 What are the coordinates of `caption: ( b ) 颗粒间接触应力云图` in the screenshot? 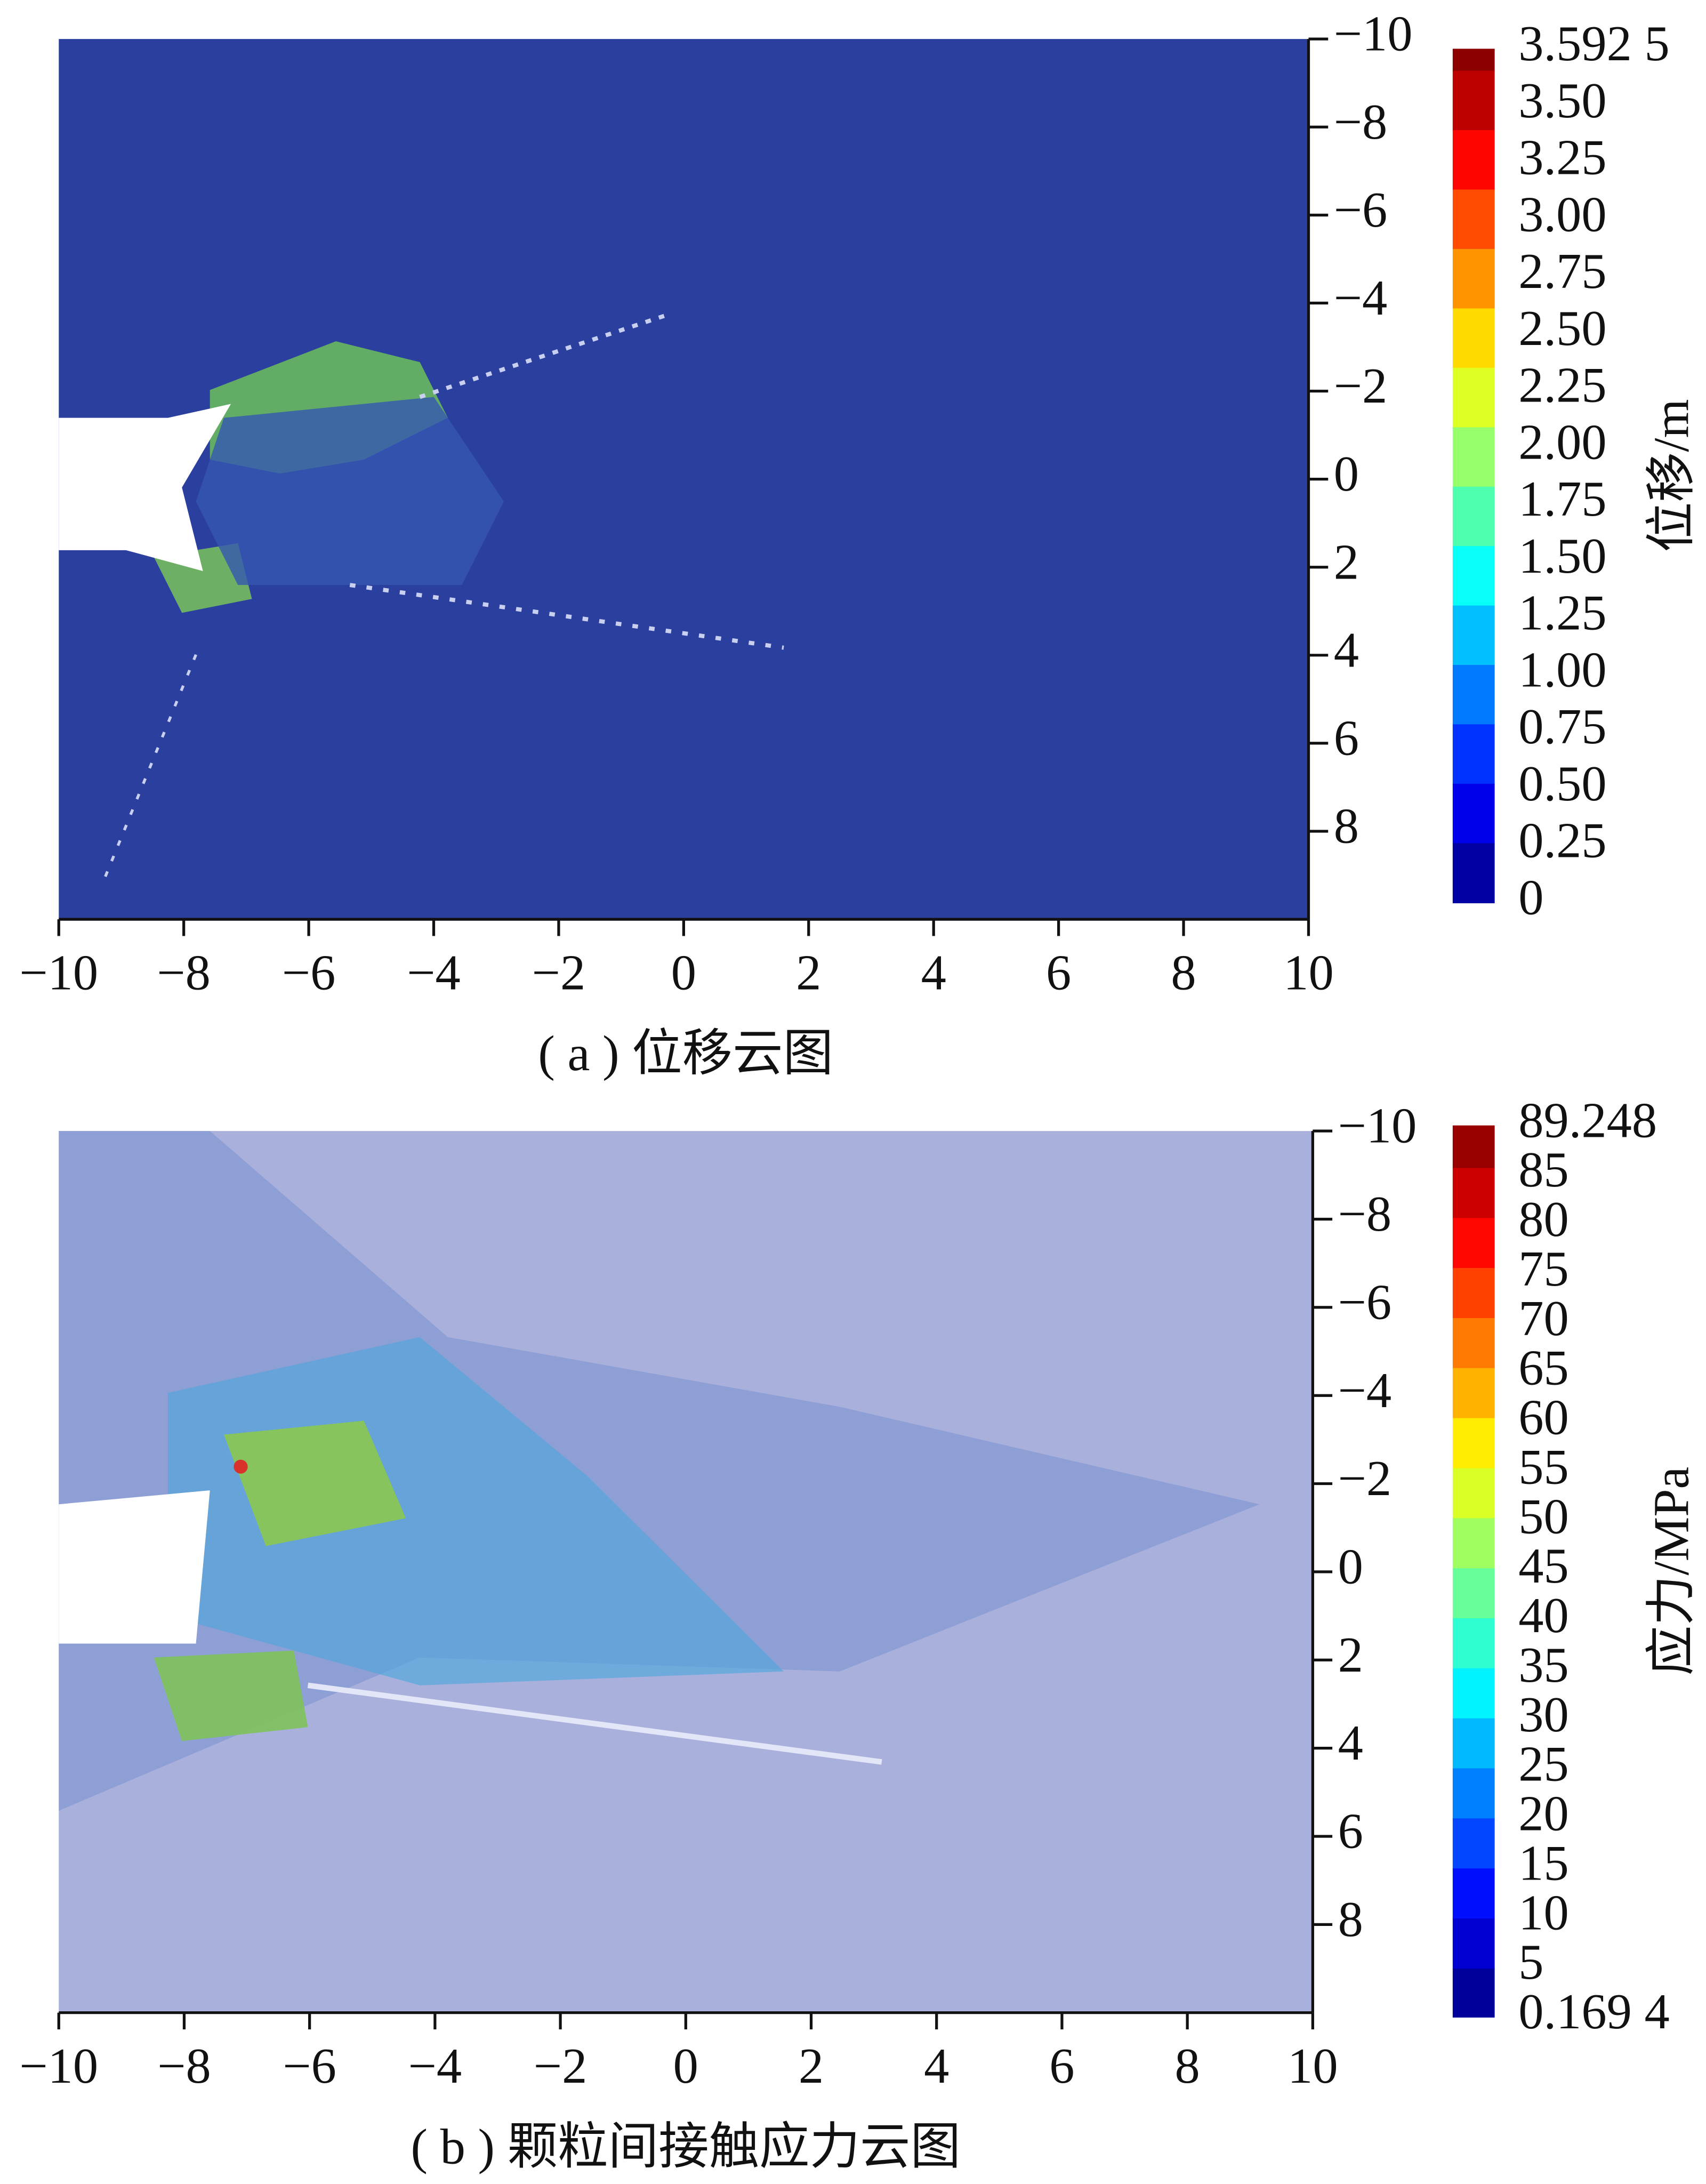 It's located at (686, 2147).